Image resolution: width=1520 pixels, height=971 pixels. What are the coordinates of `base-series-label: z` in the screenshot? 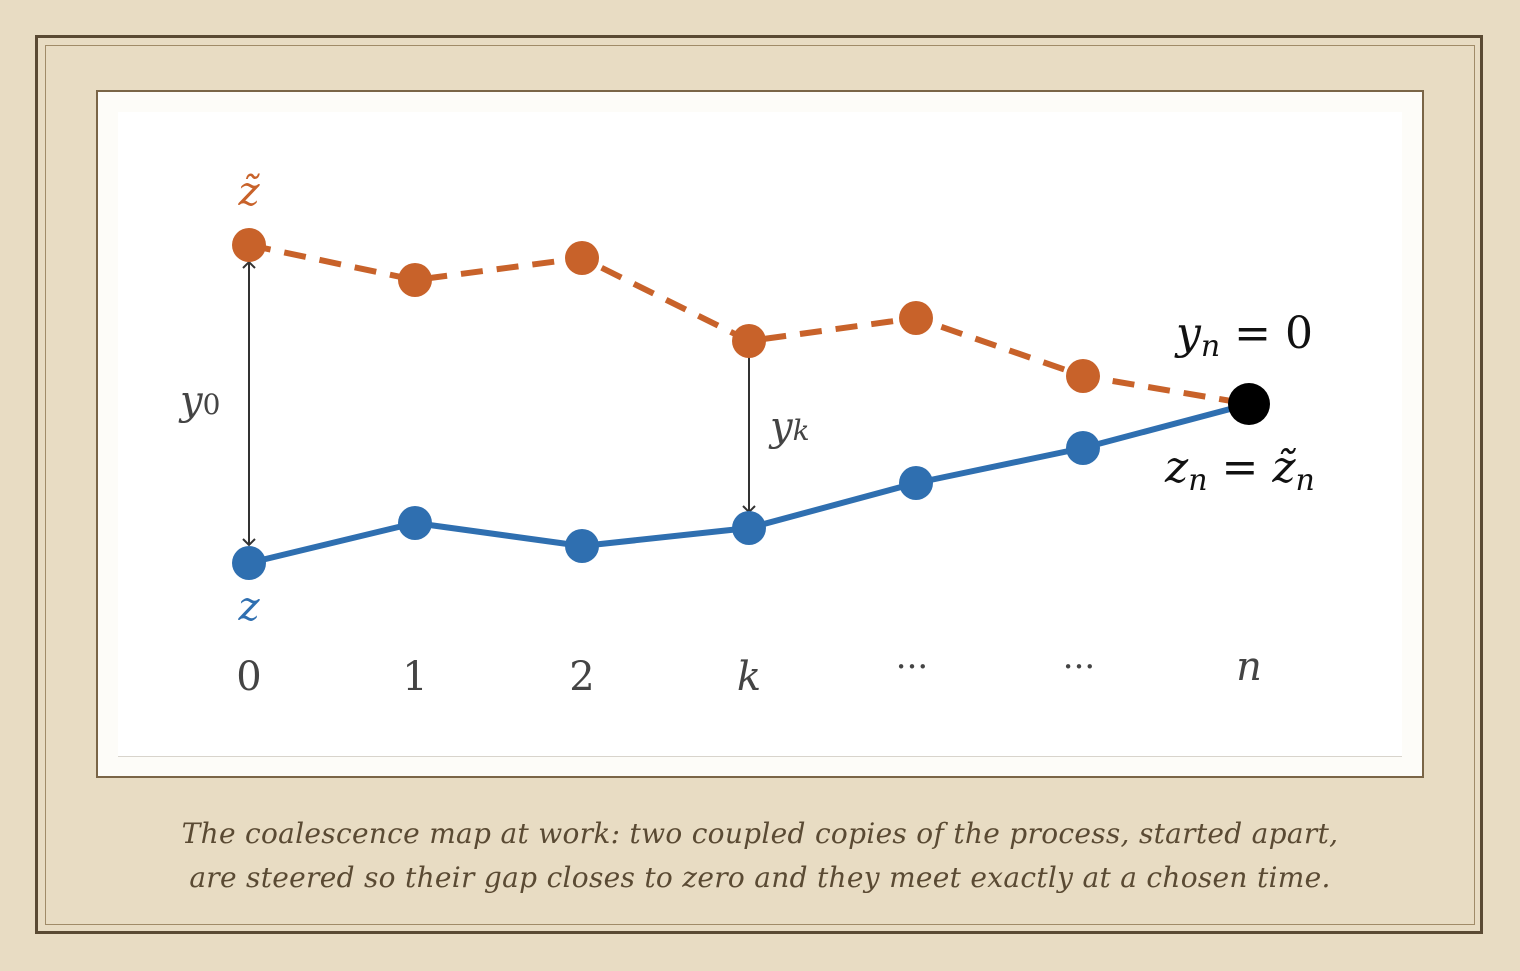 It's located at (248, 607).